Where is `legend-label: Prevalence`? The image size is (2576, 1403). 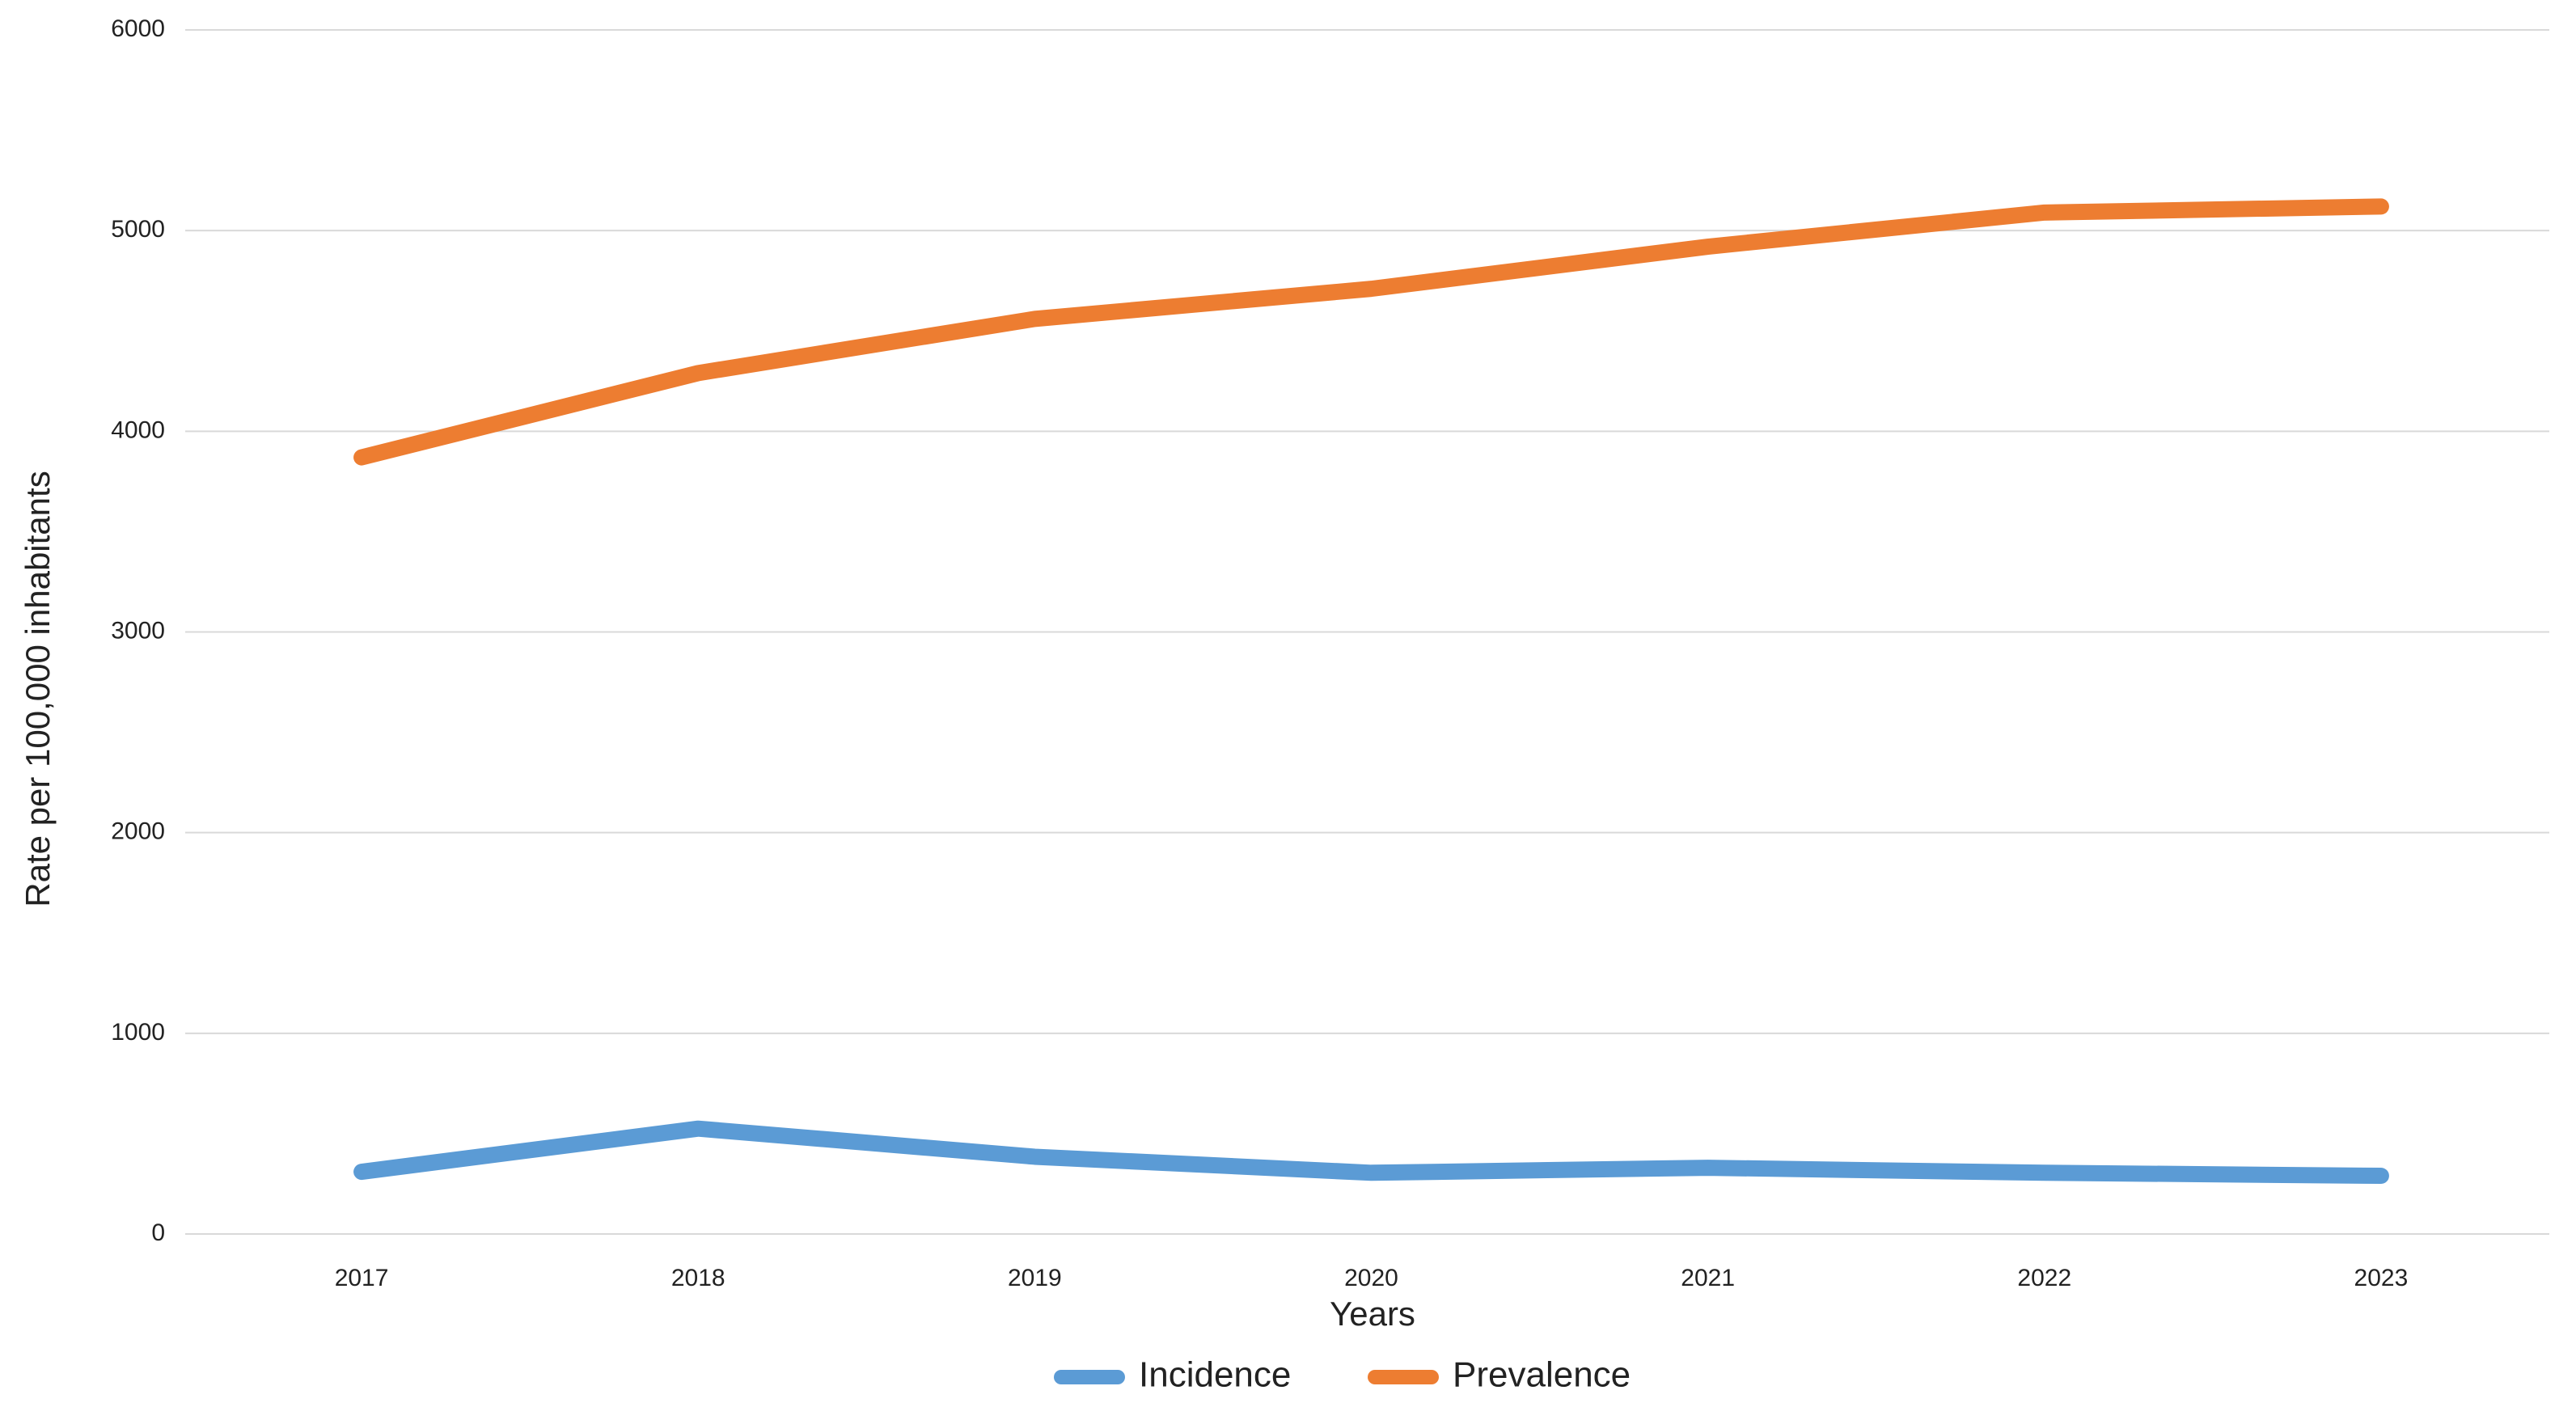
legend-label: Prevalence is located at coordinates (1542, 1375).